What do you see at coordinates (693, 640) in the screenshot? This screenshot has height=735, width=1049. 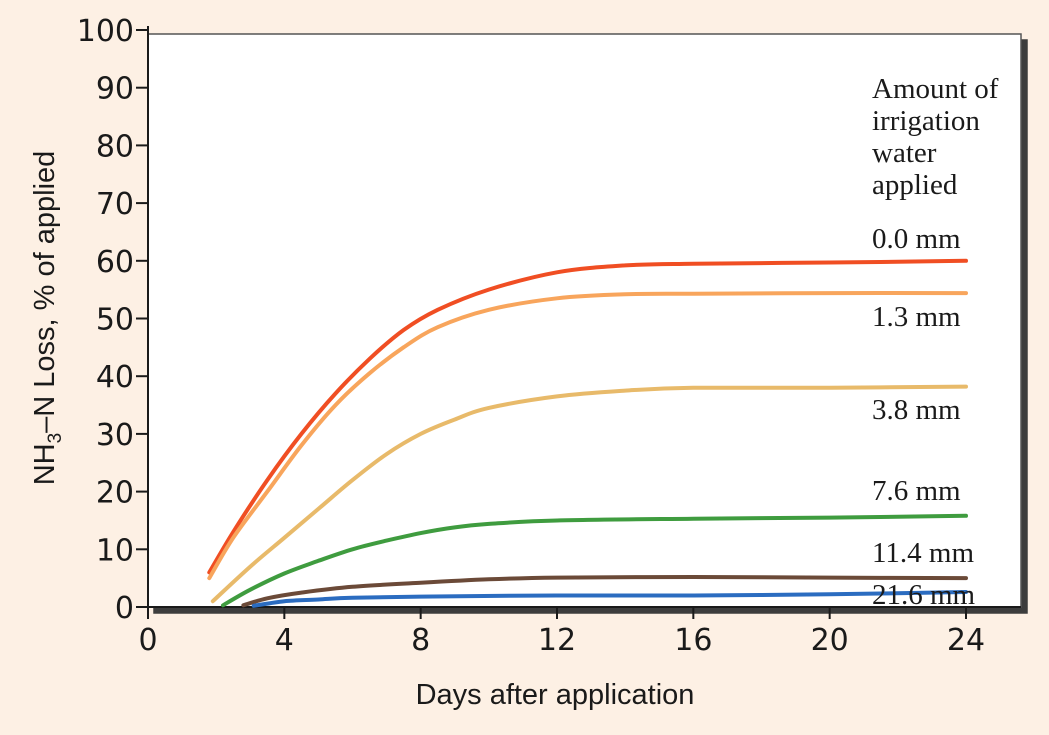 I see `x-tick-label: 16` at bounding box center [693, 640].